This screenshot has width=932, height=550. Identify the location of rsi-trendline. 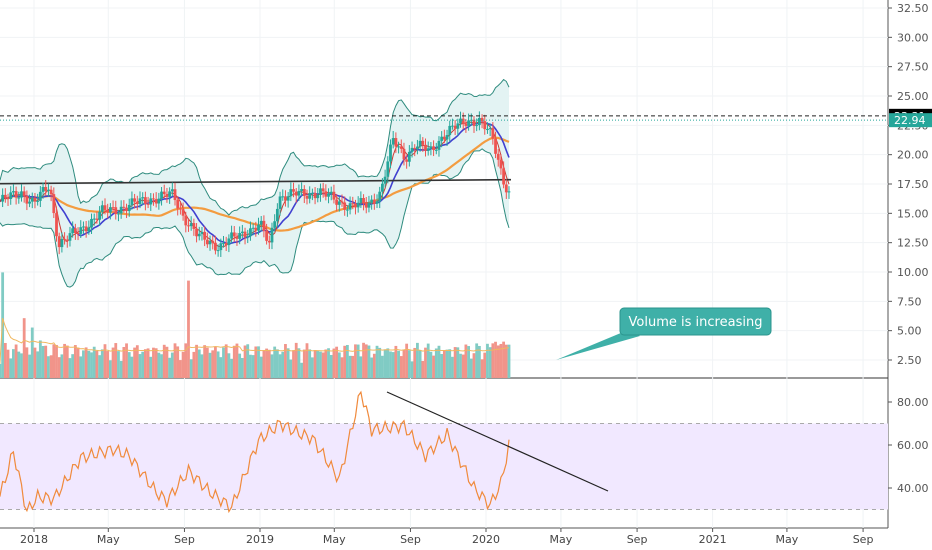
(497, 441).